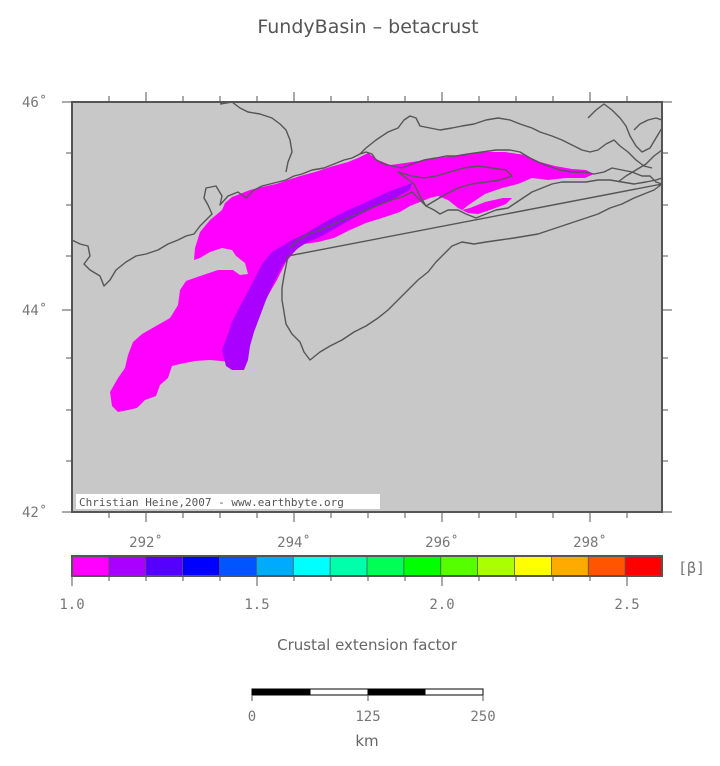  I want to click on lat-label-44: 44˚, so click(34, 310).